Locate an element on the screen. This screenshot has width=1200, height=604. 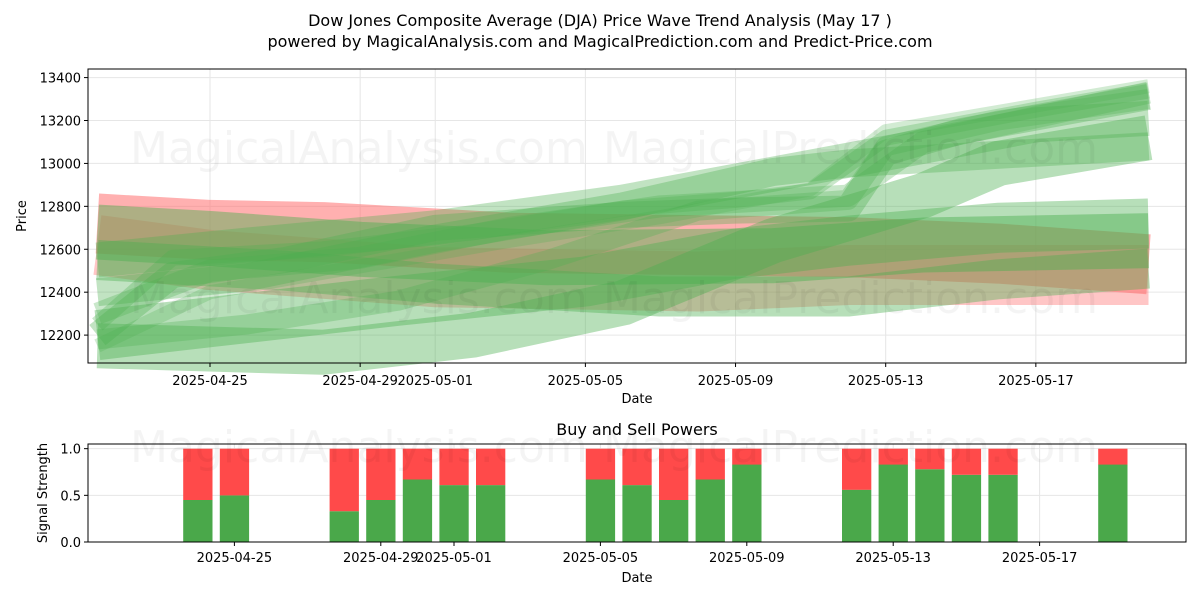
price-y-tick-label: 12600 is located at coordinates (60, 250).